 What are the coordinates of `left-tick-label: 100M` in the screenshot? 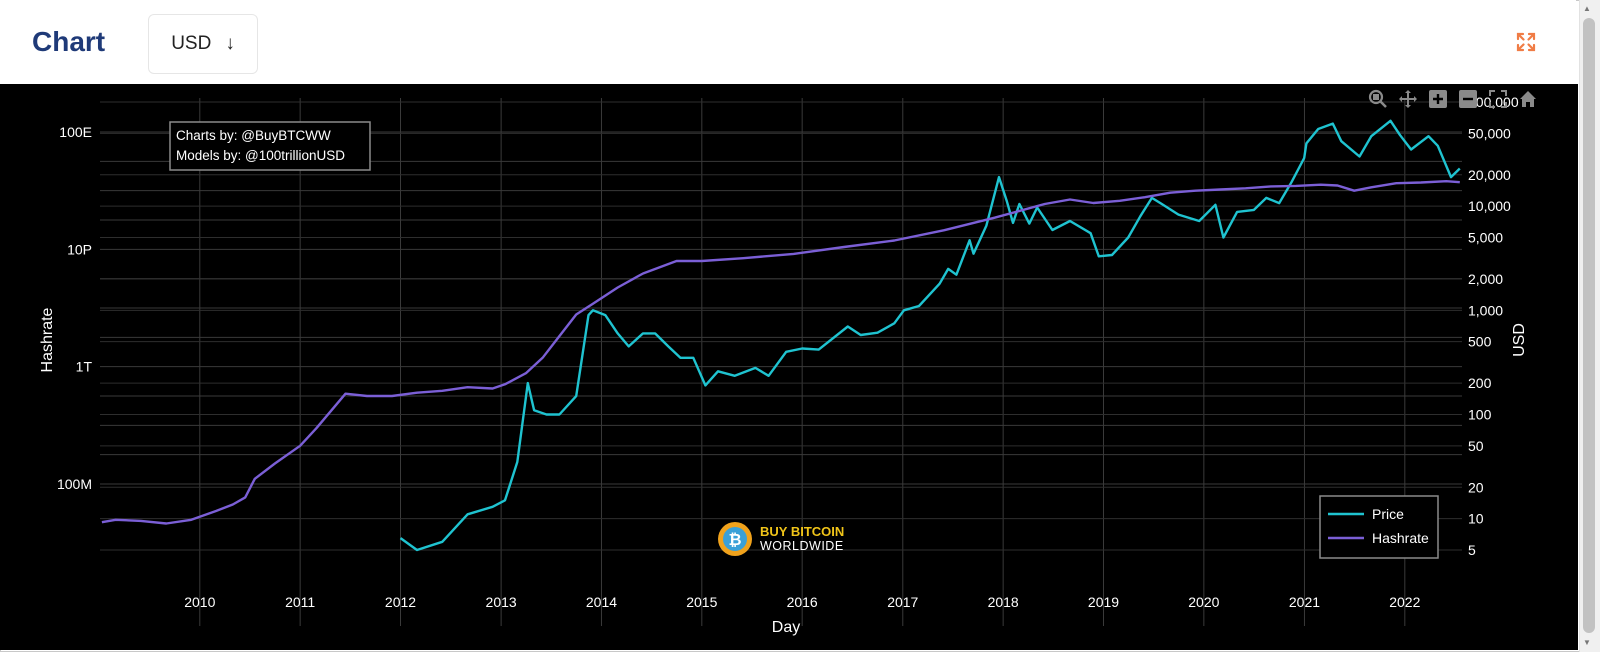 It's located at (74, 484).